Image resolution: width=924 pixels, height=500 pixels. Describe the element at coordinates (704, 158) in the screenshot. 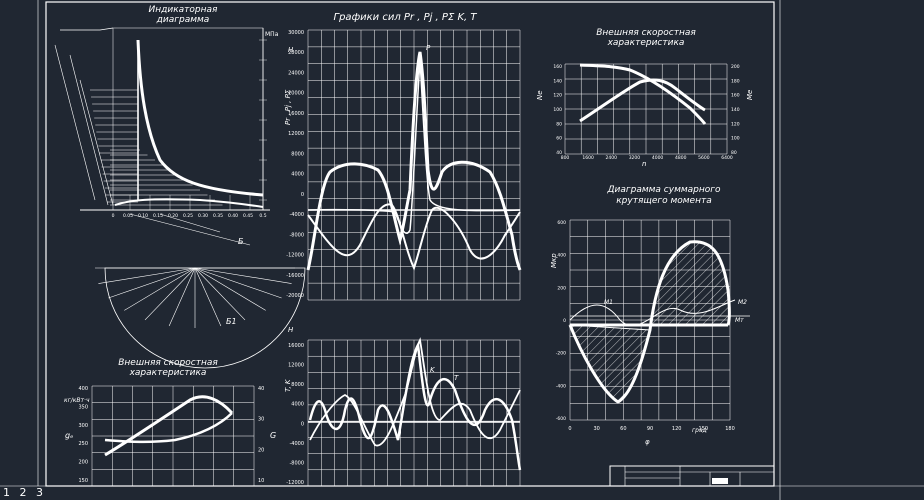

I see `ext-right-xtick: 5600` at that location.